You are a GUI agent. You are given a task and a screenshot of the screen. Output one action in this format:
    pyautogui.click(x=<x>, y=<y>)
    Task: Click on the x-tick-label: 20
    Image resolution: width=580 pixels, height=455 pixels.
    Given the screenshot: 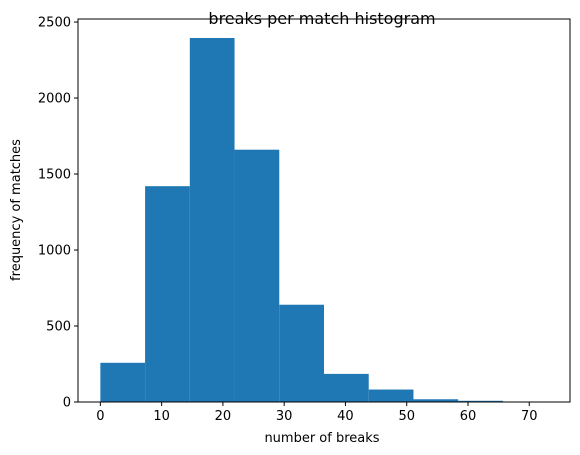 What is the action you would take?
    pyautogui.click(x=223, y=416)
    